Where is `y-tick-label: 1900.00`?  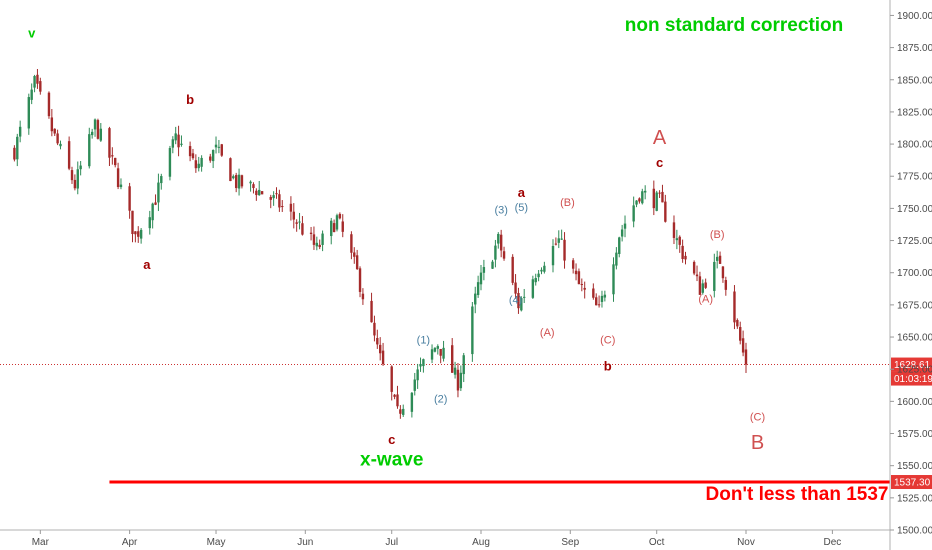 y-tick-label: 1900.00 is located at coordinates (914, 16).